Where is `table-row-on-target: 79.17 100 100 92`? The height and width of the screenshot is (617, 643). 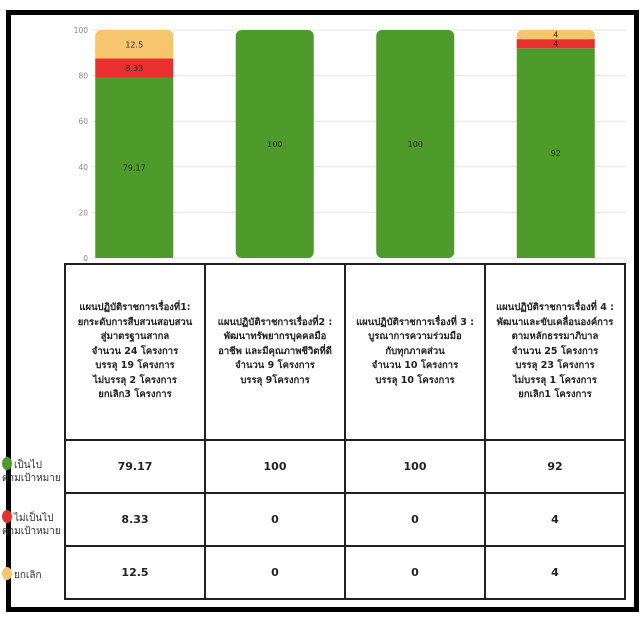
table-row-on-target: 79.17 100 100 92 is located at coordinates (345, 466).